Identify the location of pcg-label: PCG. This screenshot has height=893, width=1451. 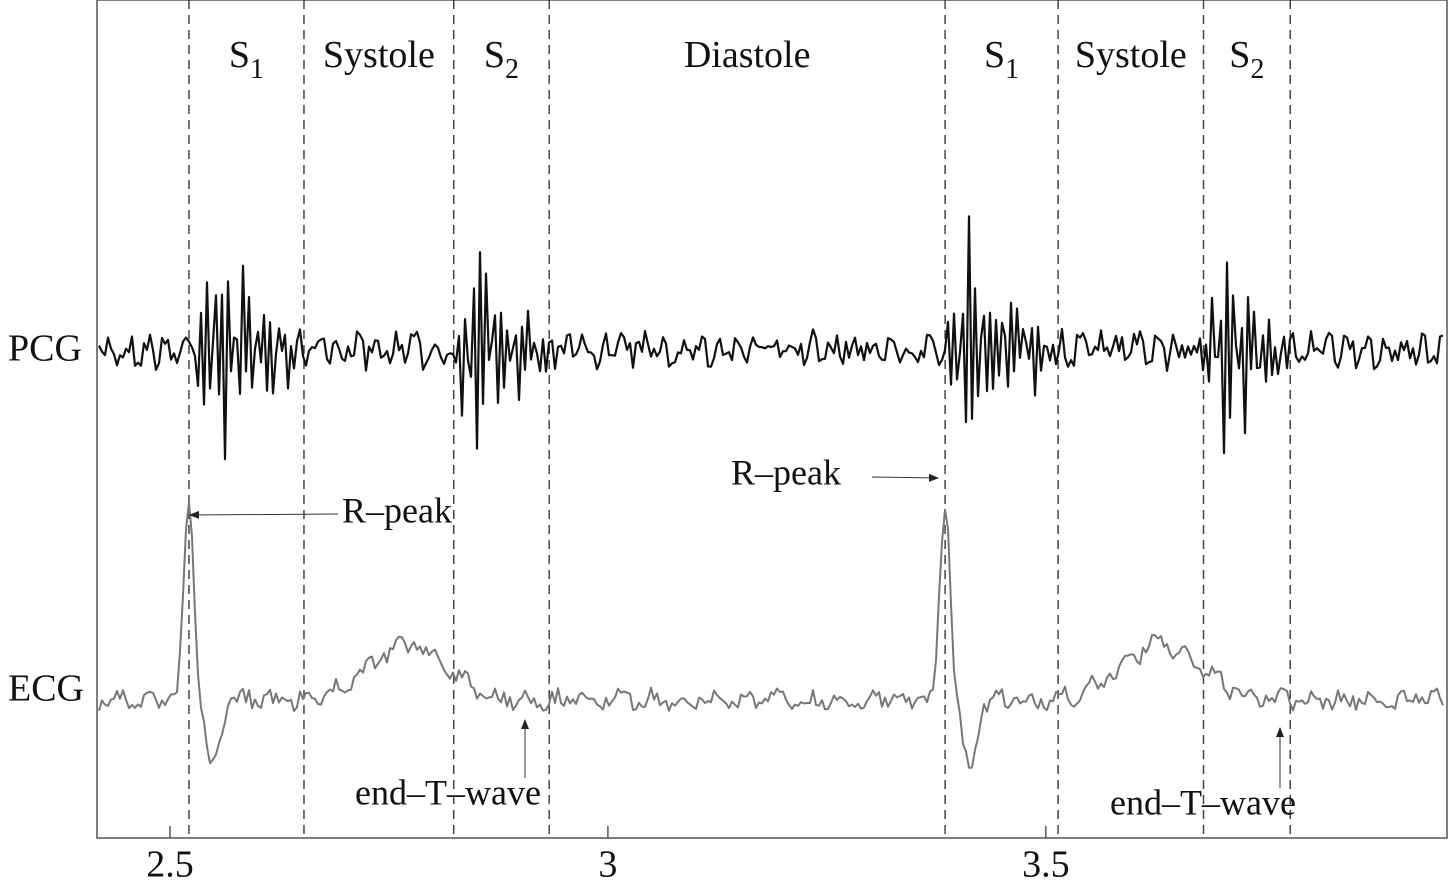
(45, 349).